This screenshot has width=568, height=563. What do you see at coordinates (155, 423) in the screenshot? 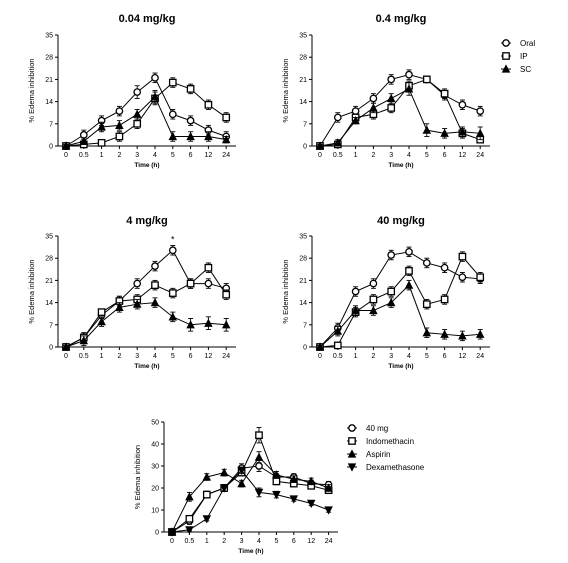
I see `y-tick-label: 50` at bounding box center [155, 423].